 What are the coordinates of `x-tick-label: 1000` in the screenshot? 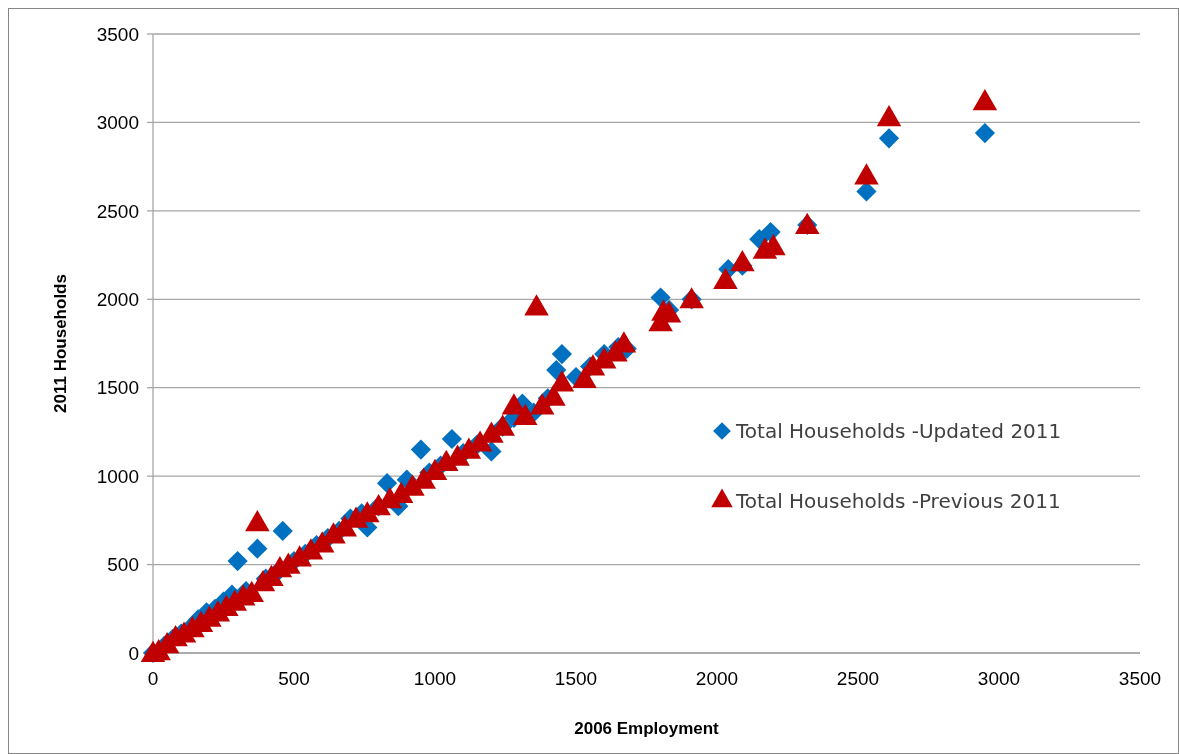 It's located at (435, 678).